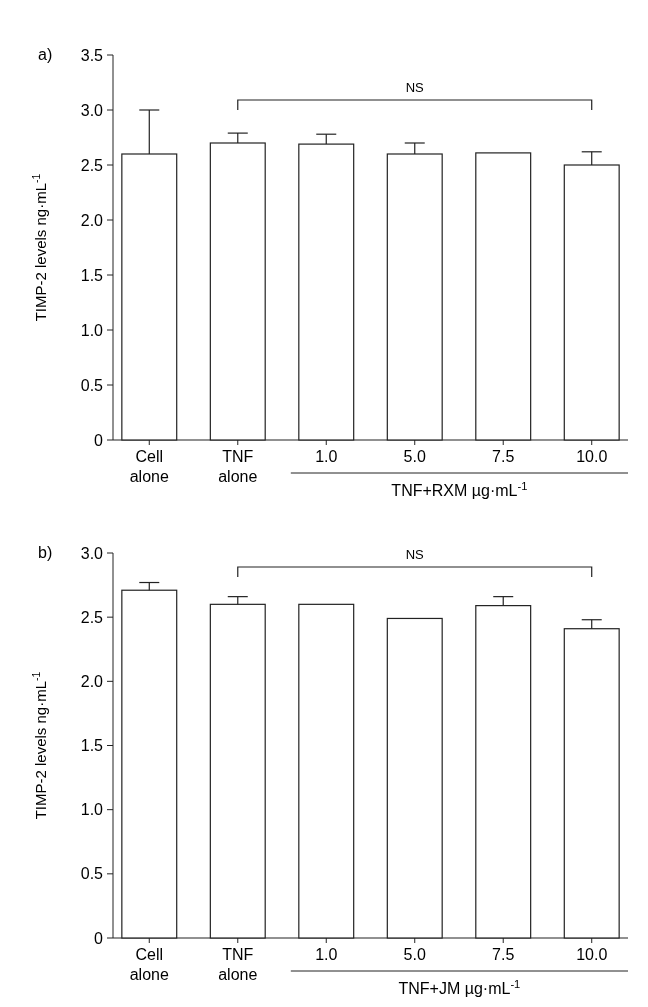  Describe the element at coordinates (459, 489) in the screenshot. I see `x-axis-title: TNF+RXM µg·mL$^{-1}$` at that location.